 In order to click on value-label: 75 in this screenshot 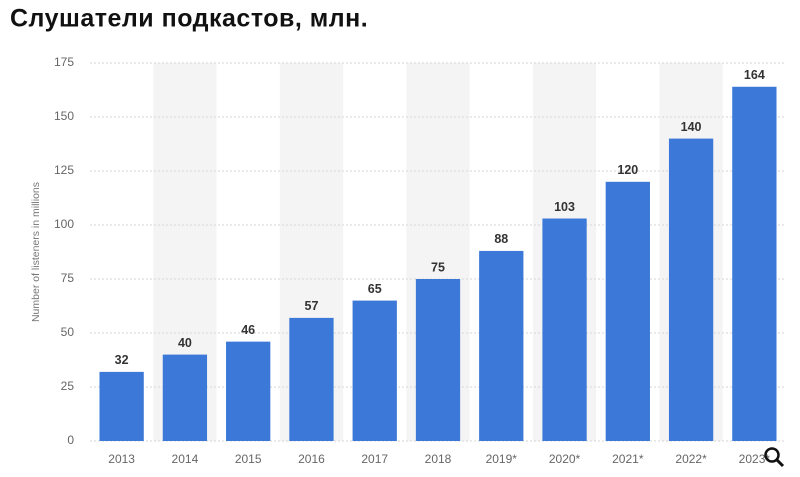, I will do `click(438, 267)`.